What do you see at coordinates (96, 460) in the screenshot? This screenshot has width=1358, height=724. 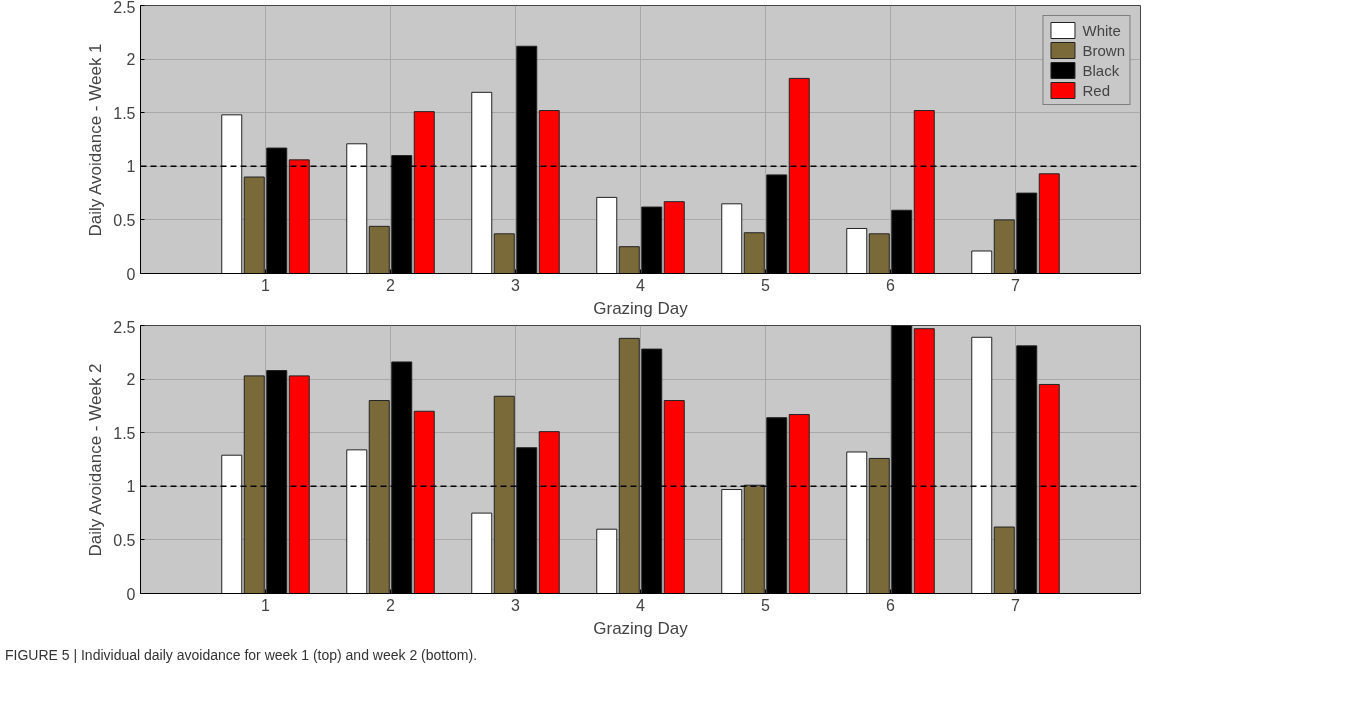 I see `y-axis-title: Daily Avoidance - Week 2` at bounding box center [96, 460].